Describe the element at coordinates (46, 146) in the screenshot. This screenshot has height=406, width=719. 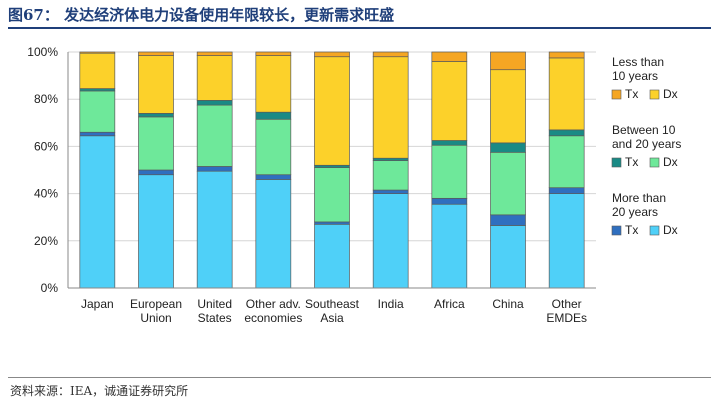
I see `y-tick-label: 60%` at that location.